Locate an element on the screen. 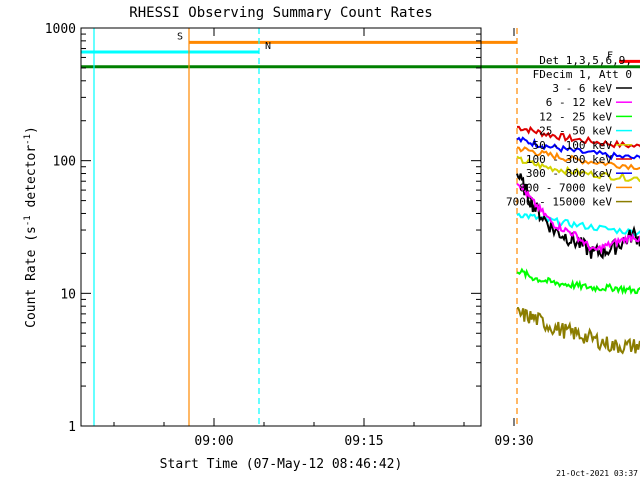 This screenshot has width=640, height=480. x-tick-label-1: 09:15 is located at coordinates (363, 441).